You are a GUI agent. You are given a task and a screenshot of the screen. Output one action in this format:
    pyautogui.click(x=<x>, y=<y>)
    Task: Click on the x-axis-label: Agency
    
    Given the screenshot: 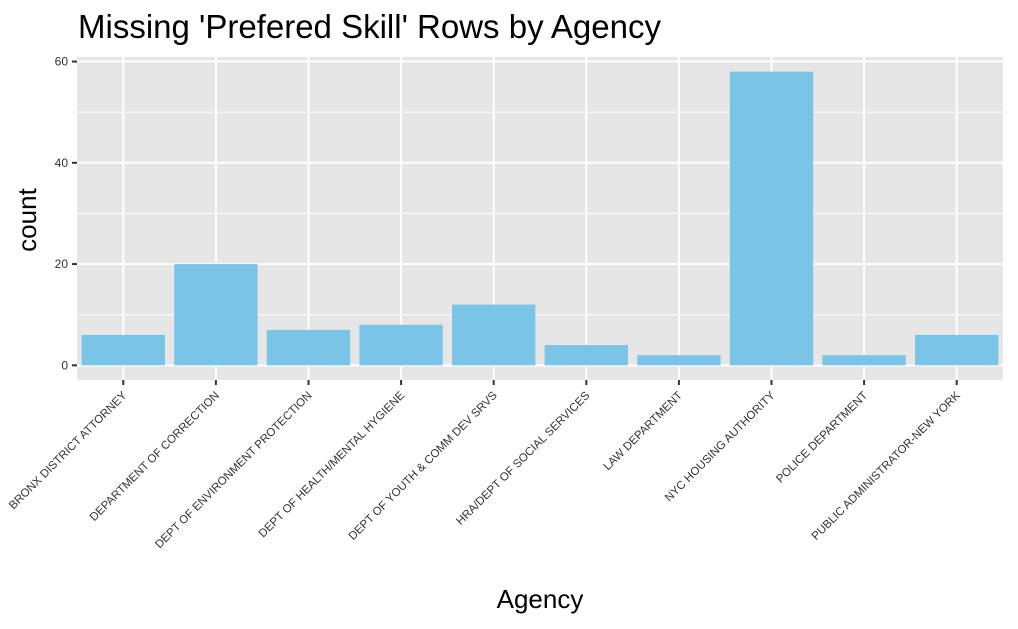 What is the action you would take?
    pyautogui.click(x=540, y=599)
    